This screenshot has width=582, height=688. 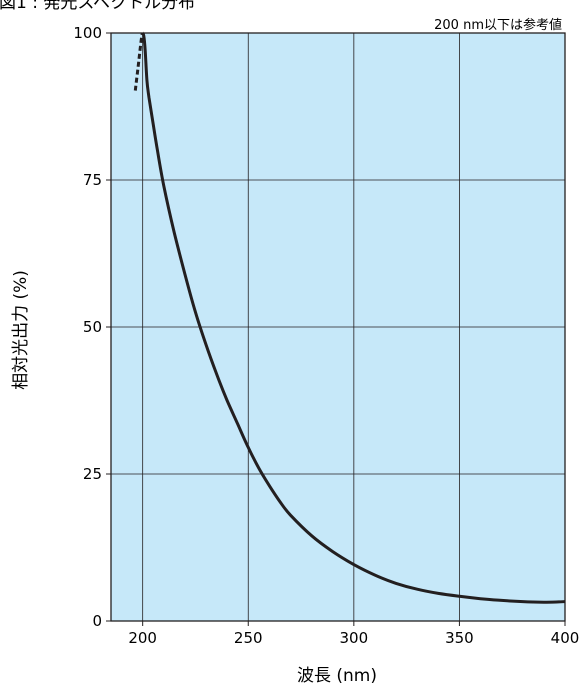 What do you see at coordinates (337, 676) in the screenshot?
I see `x-axis-label: 波長 (nm)` at bounding box center [337, 676].